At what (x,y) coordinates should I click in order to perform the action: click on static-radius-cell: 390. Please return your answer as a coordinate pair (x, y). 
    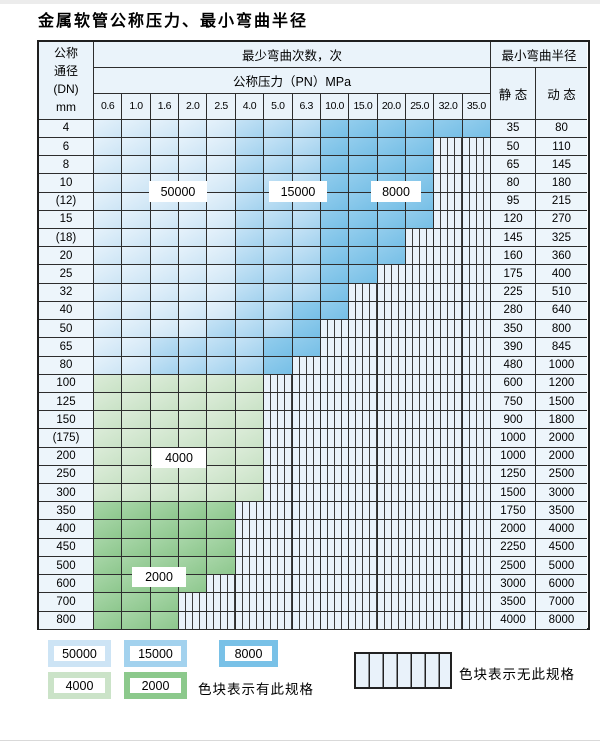
    Looking at the image, I should click on (514, 347).